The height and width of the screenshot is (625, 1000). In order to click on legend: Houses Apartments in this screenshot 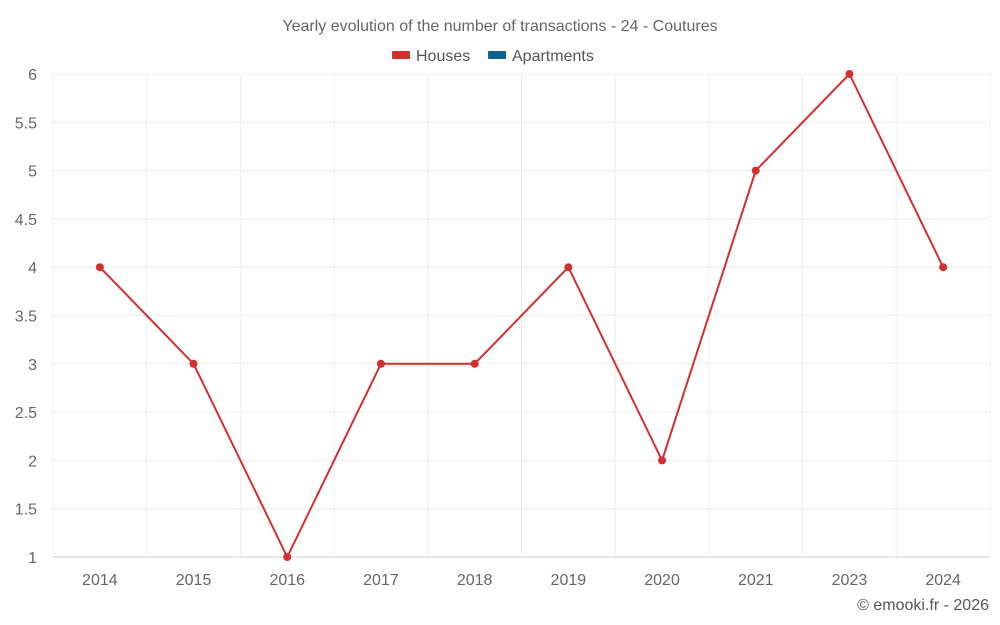, I will do `click(493, 56)`.